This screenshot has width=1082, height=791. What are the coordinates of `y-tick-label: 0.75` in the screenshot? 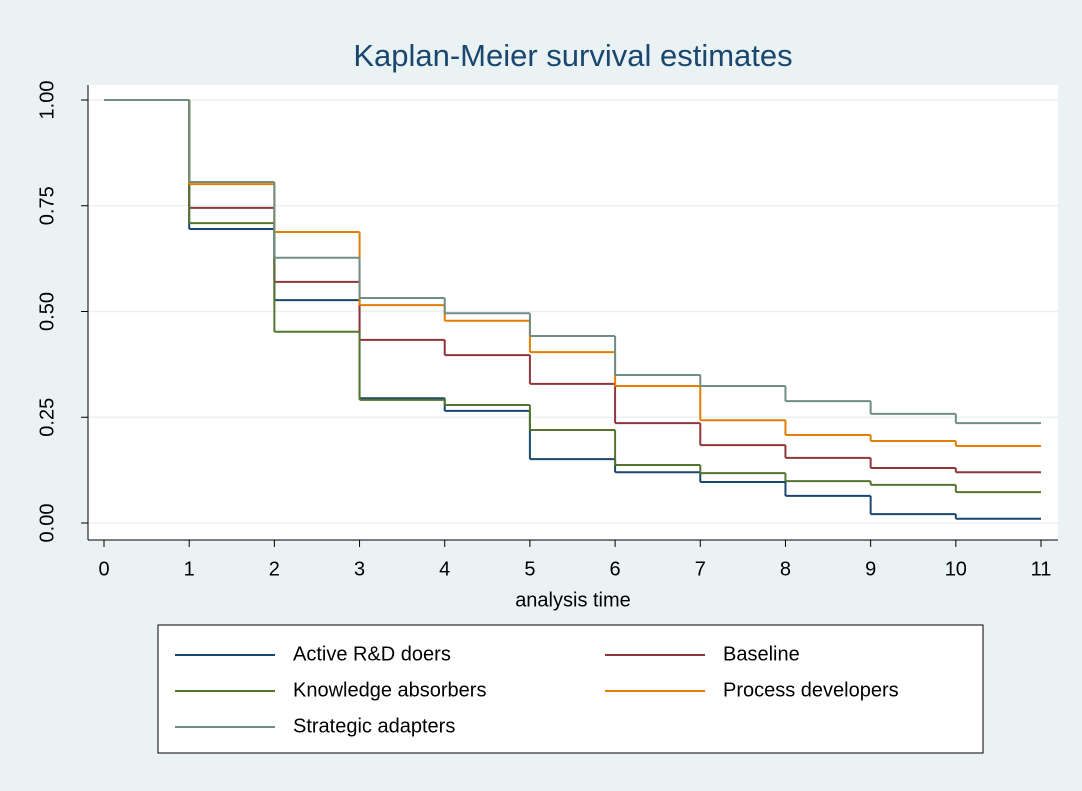 It's located at (47, 205).